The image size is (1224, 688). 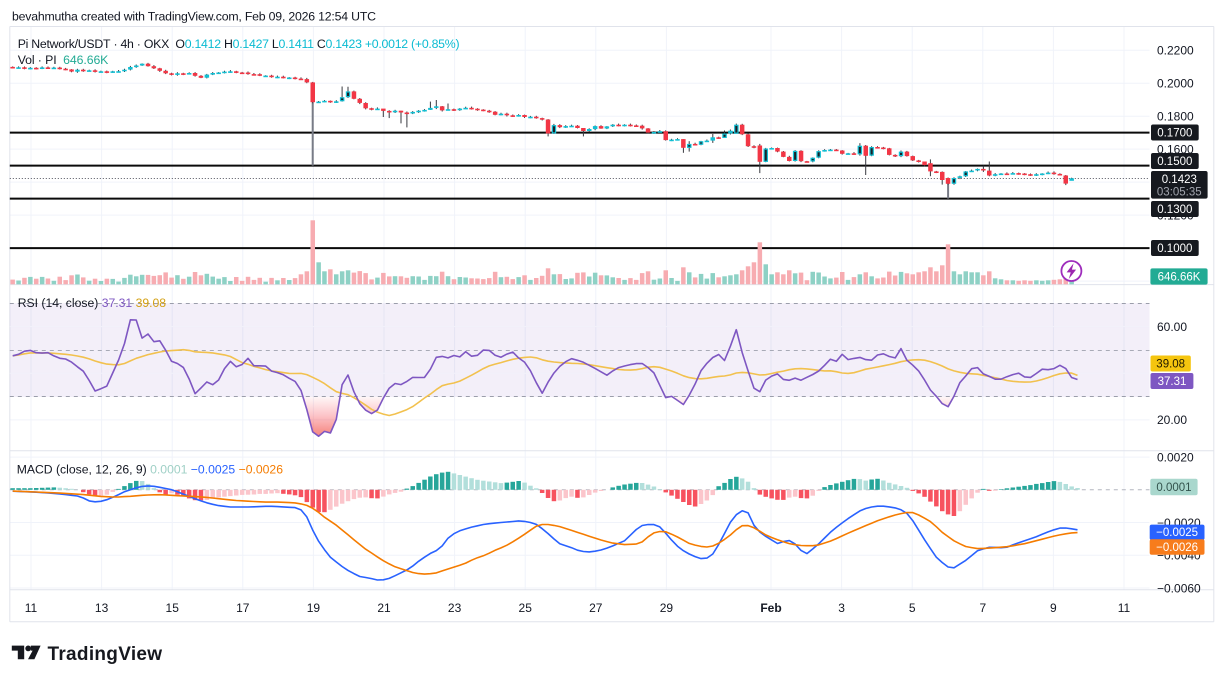 I want to click on svg-text: 0.0020, so click(x=1175, y=457).